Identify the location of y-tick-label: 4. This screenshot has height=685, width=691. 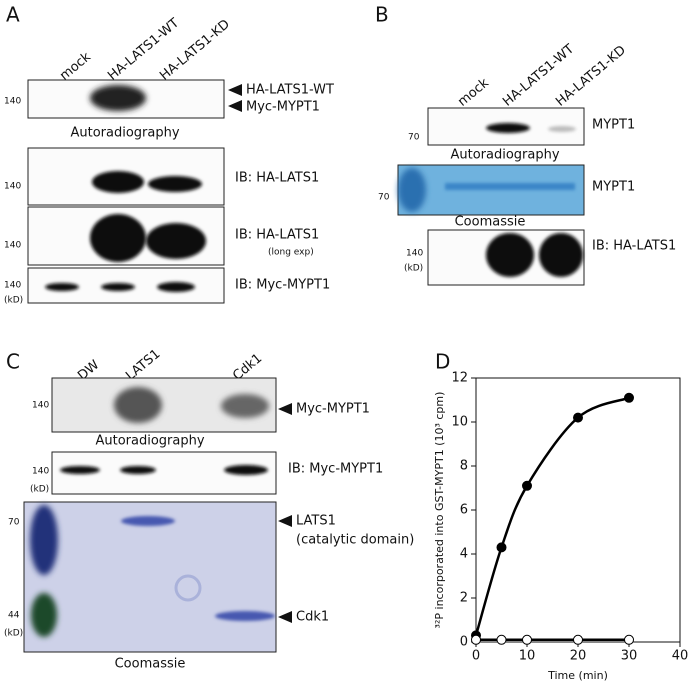
(464, 554).